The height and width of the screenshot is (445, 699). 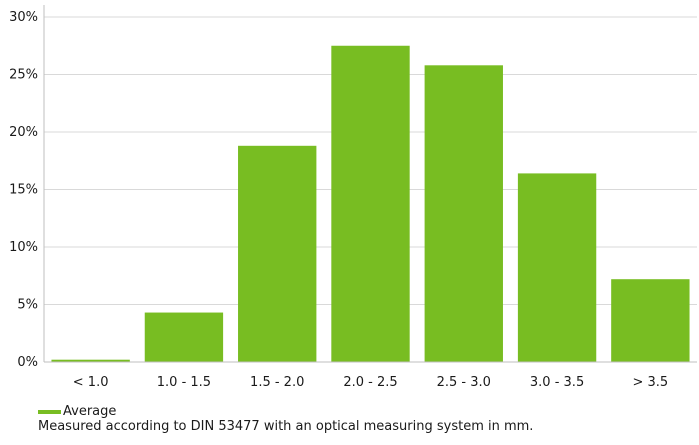 What do you see at coordinates (27, 362) in the screenshot?
I see `y-tick-label: 0%` at bounding box center [27, 362].